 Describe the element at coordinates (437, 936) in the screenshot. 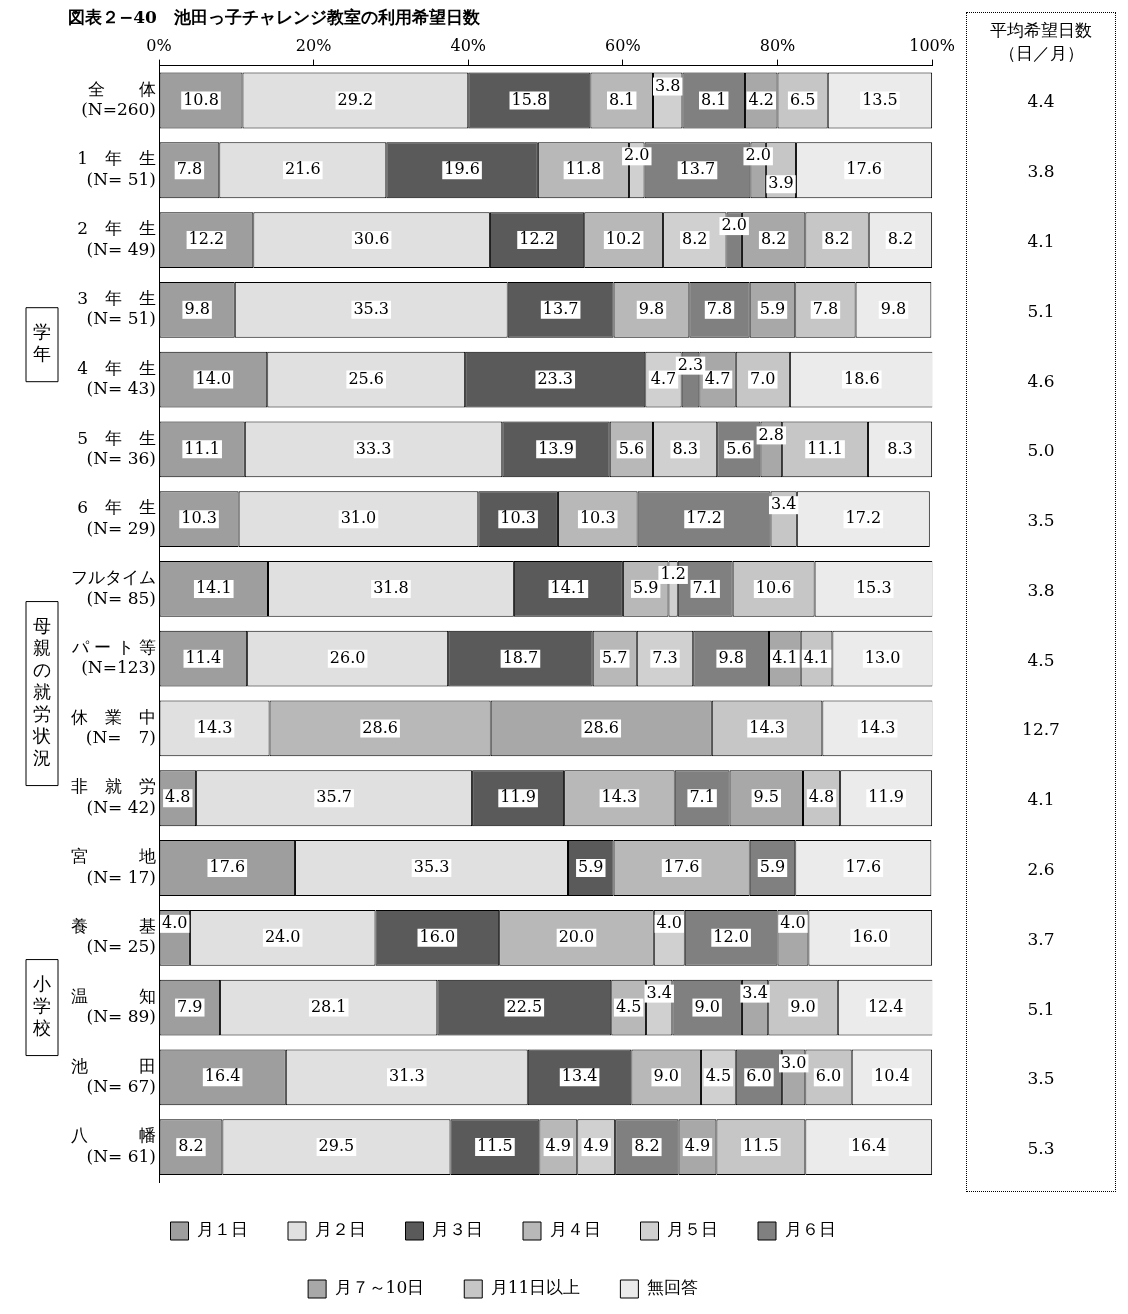

I see `data-label: 16.0` at that location.